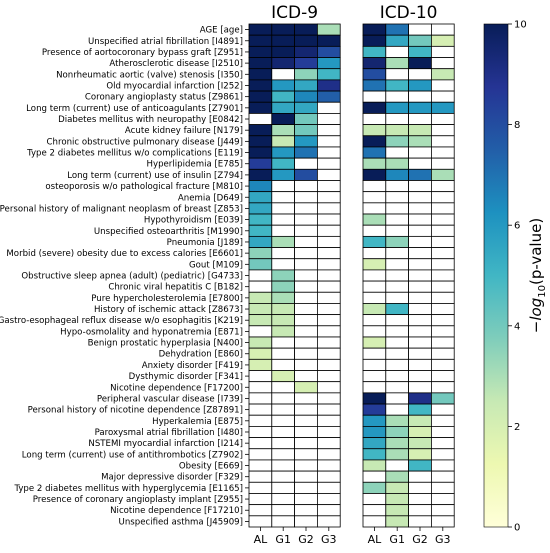 This screenshot has height=553, width=550. Describe the element at coordinates (168, 232) in the screenshot. I see `row-label: Unspecified osteoarthritis [M1990]` at that location.